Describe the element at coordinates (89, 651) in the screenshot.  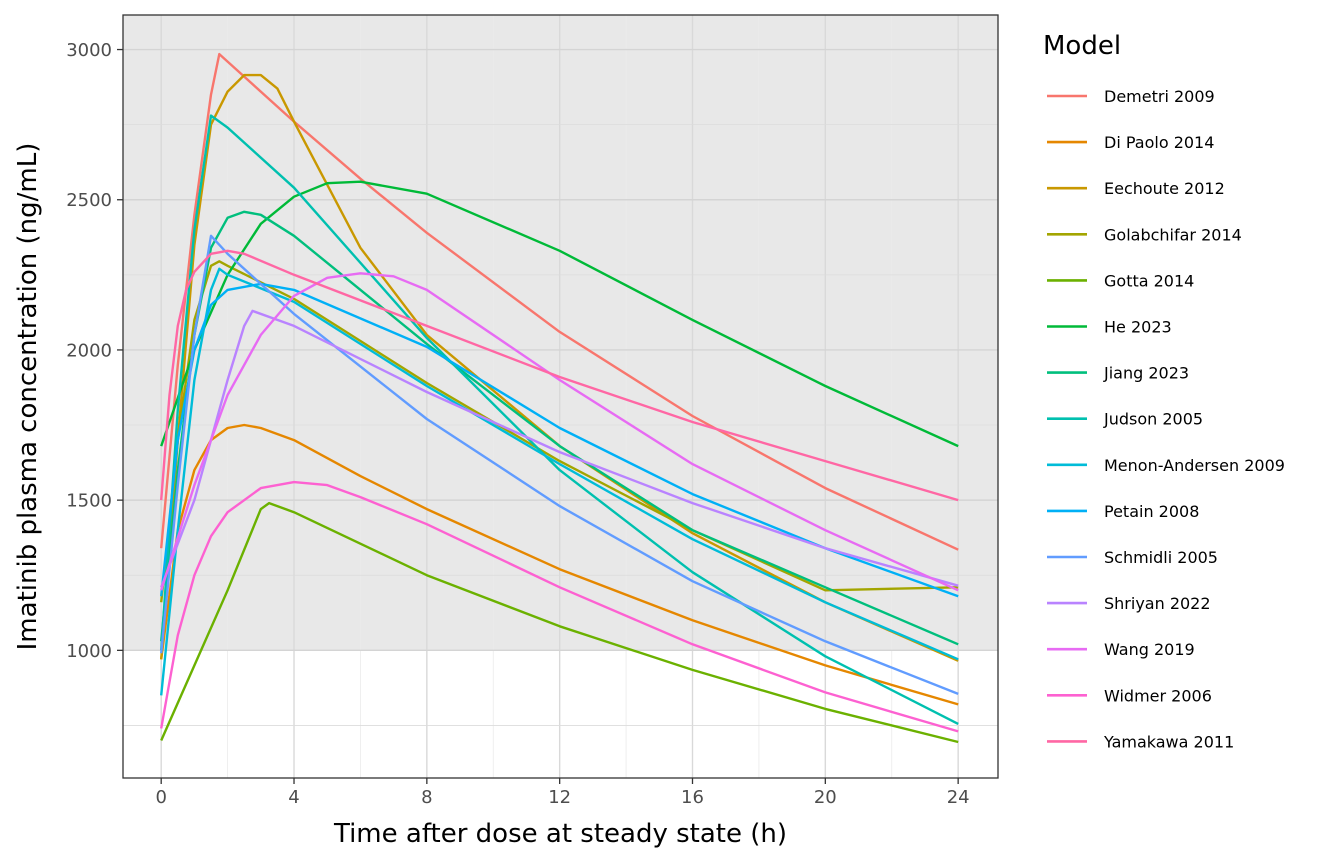
I see `y-tick-label: 1000` at that location.